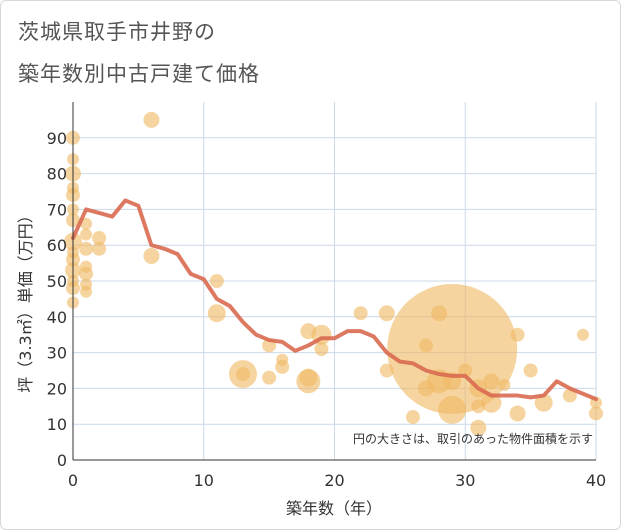  Describe the element at coordinates (57, 174) in the screenshot. I see `y-tick-label: 80` at that location.